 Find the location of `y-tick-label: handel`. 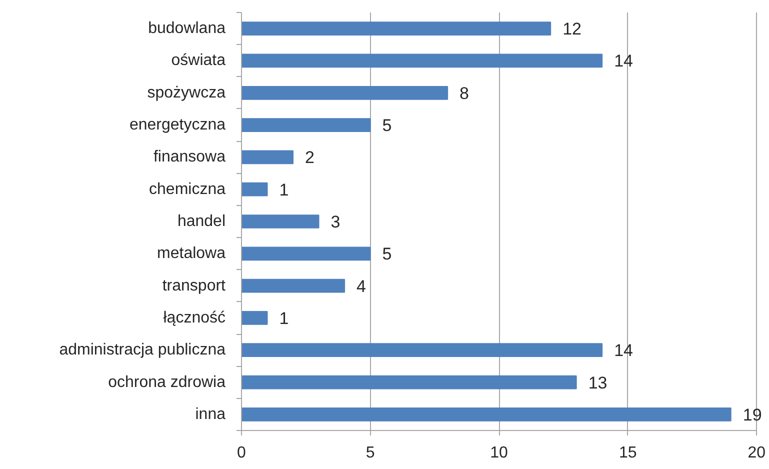

y-tick-label: handel is located at coordinates (201, 221).